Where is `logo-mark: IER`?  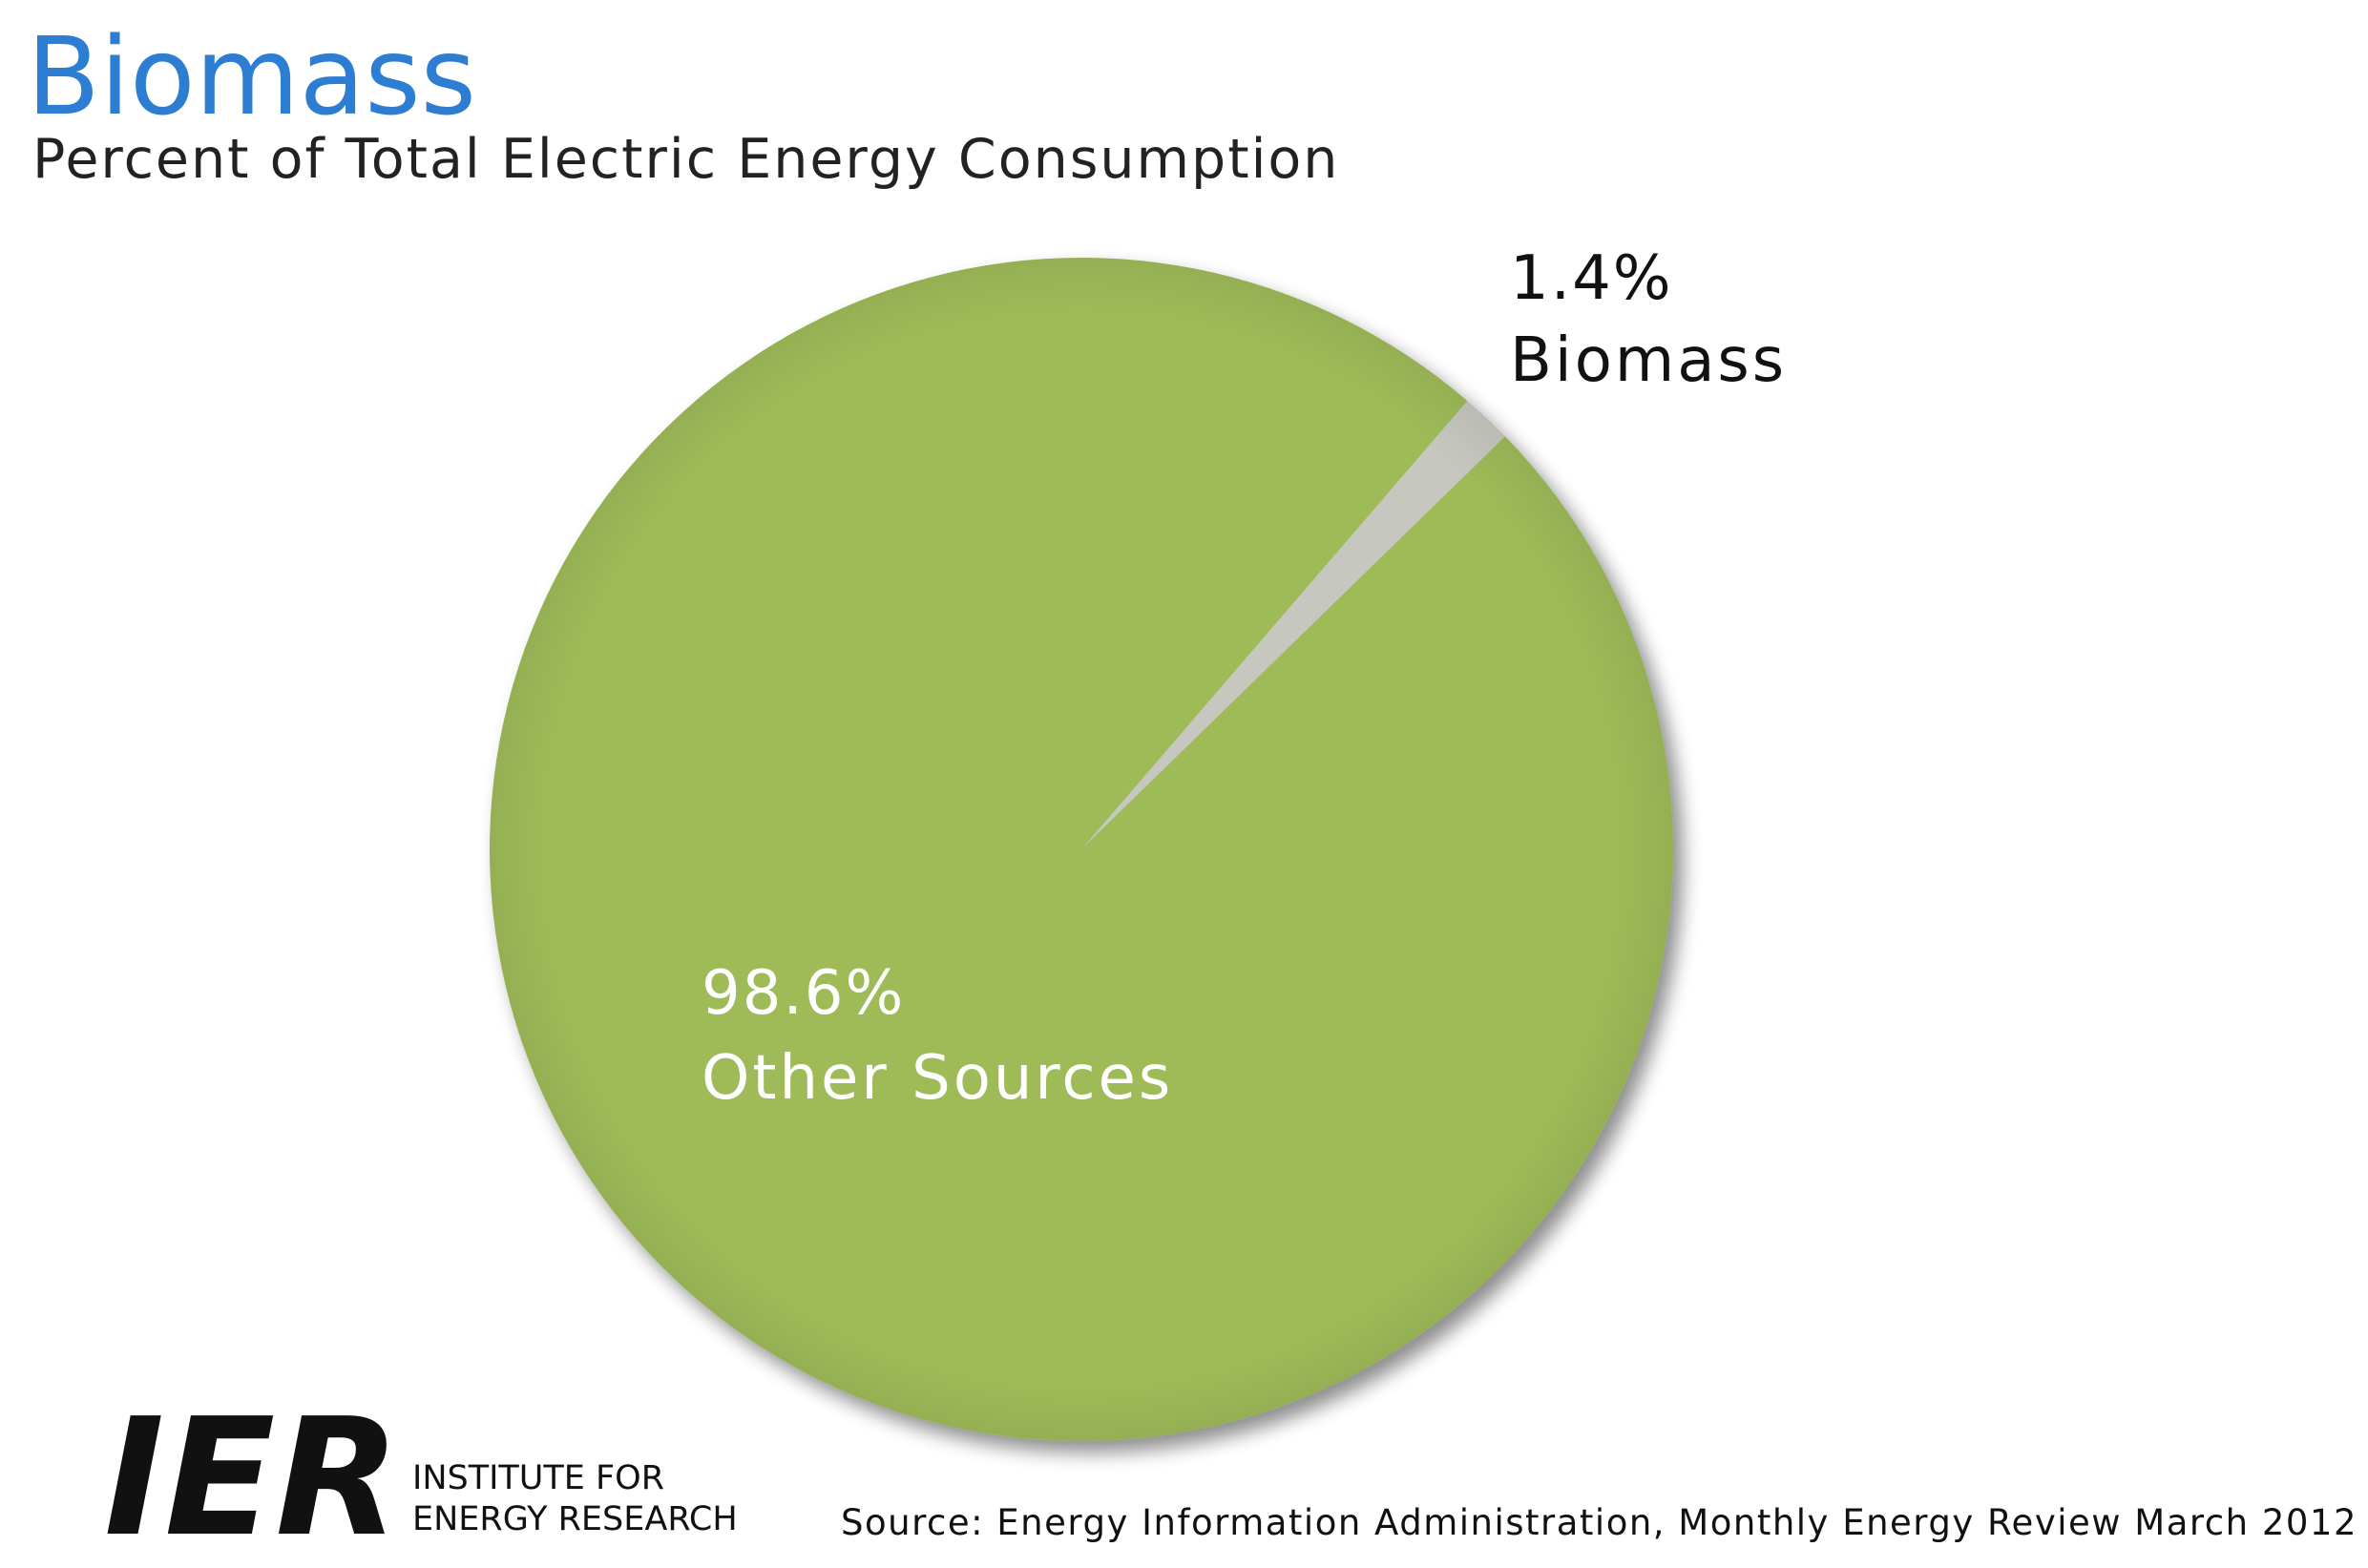
logo-mark: IER is located at coordinates (252, 1476).